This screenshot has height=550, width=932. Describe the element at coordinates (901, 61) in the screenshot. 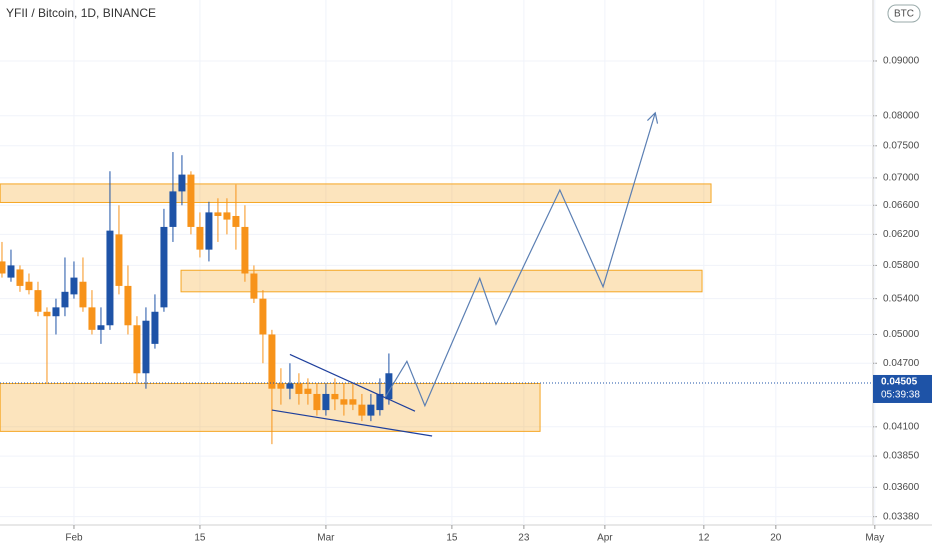

I see `y-tick-label: 0.09000` at that location.